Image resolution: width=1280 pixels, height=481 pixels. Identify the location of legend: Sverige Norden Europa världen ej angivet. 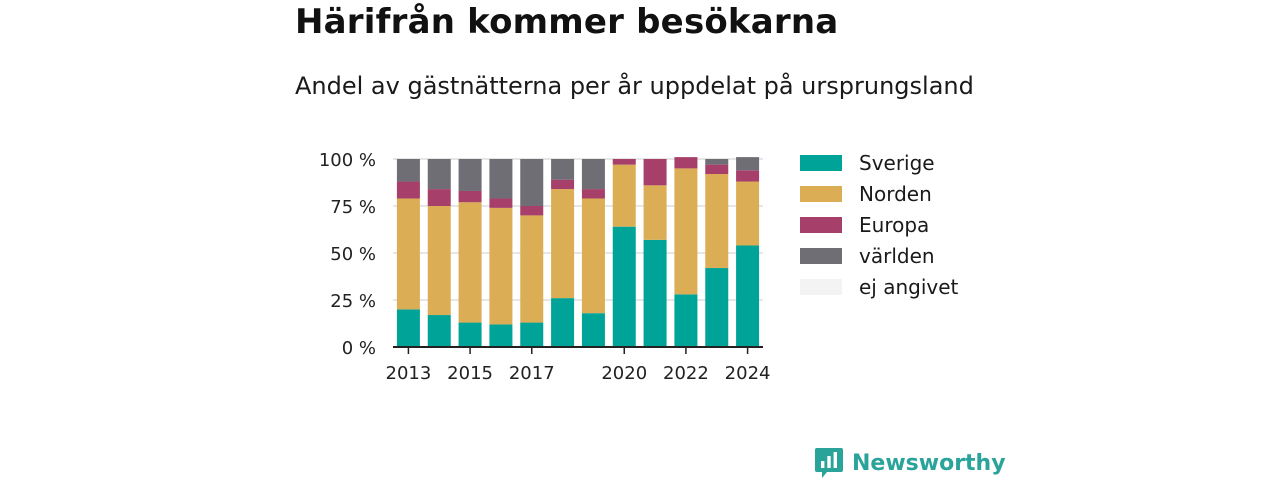
(879, 224).